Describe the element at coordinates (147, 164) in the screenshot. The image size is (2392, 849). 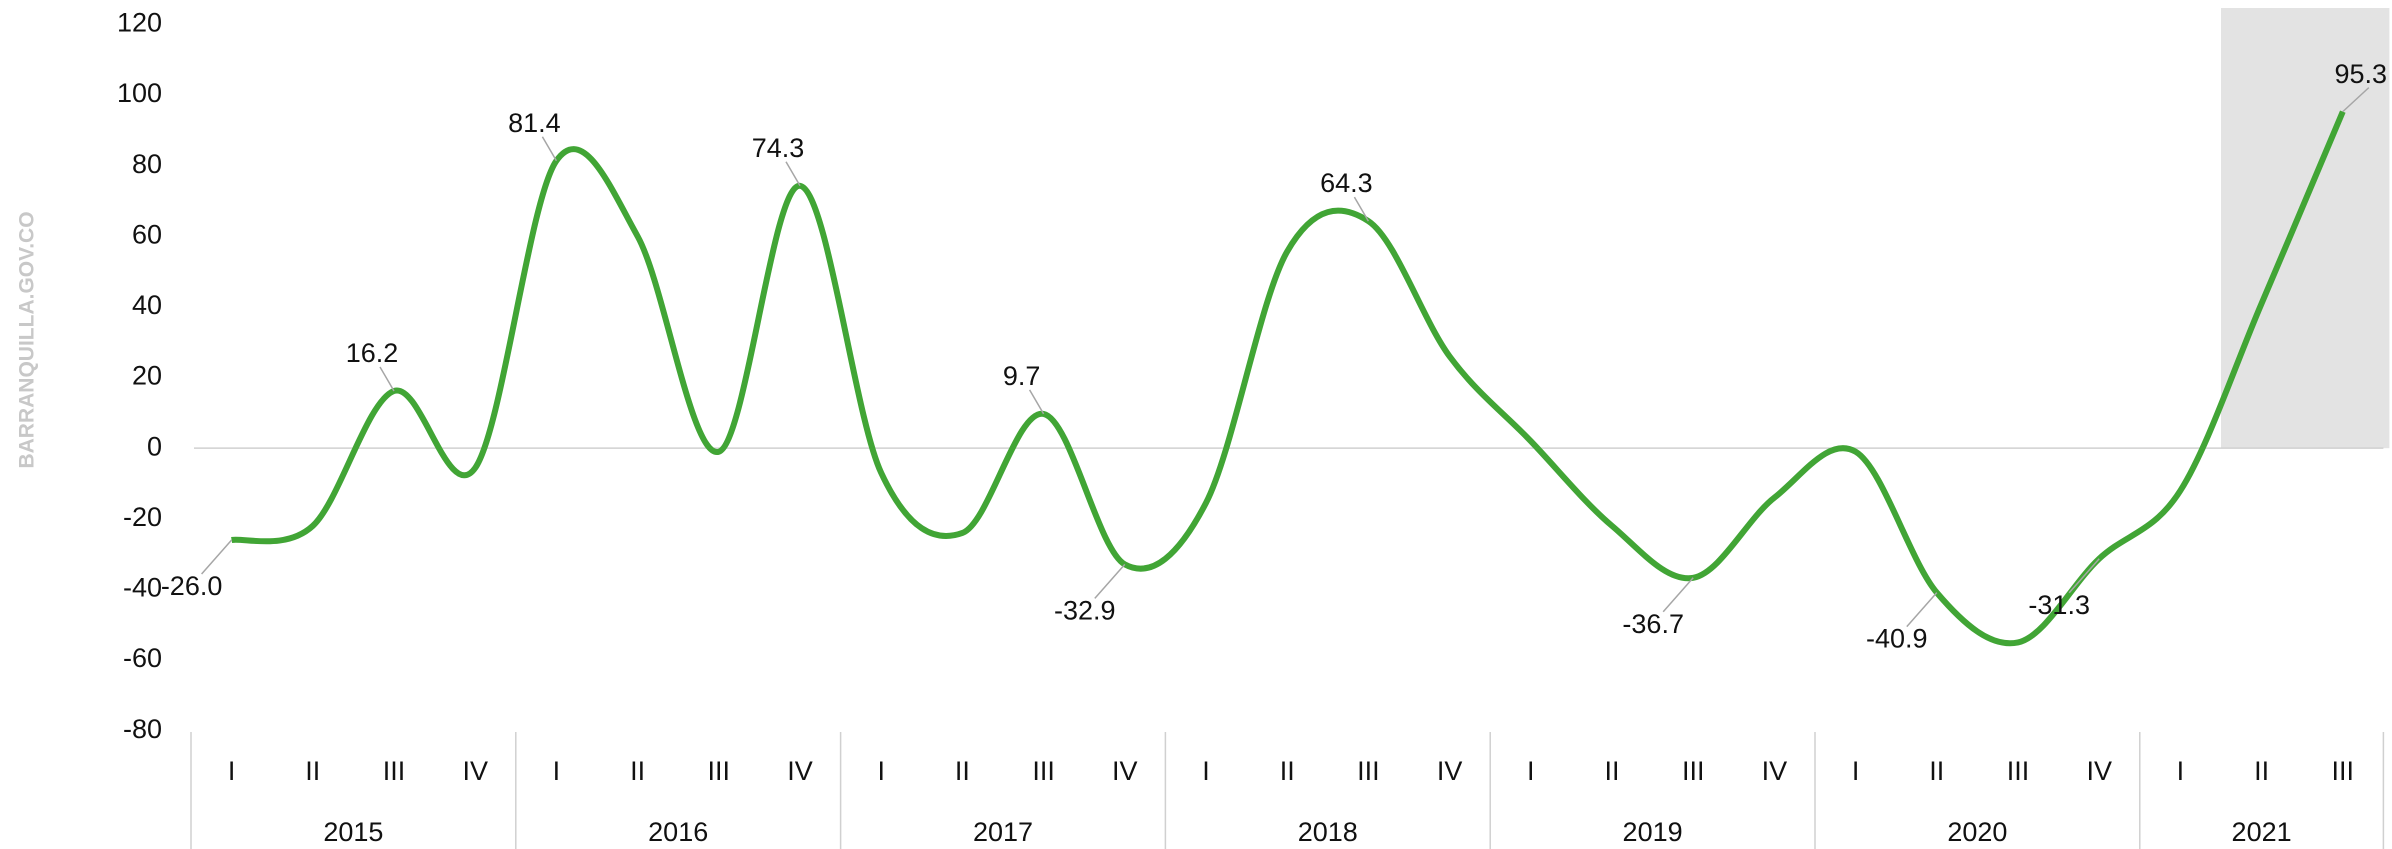
I see `y-tick-label: 80` at that location.